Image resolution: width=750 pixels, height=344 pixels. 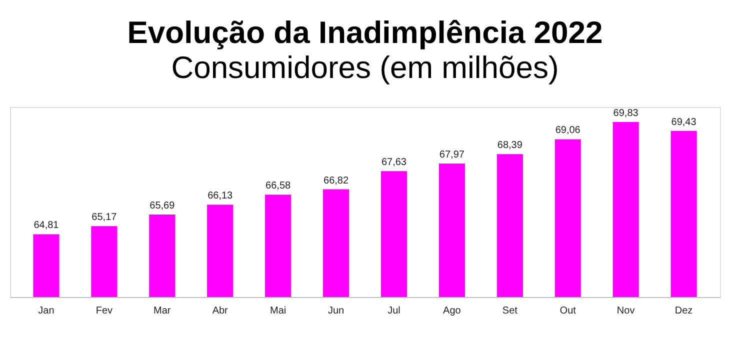 What do you see at coordinates (278, 311) in the screenshot?
I see `x-tick-label: Mai` at bounding box center [278, 311].